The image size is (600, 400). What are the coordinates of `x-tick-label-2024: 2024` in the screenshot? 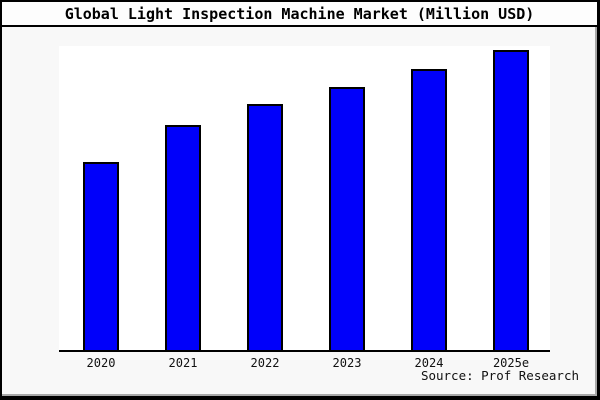 It's located at (429, 363).